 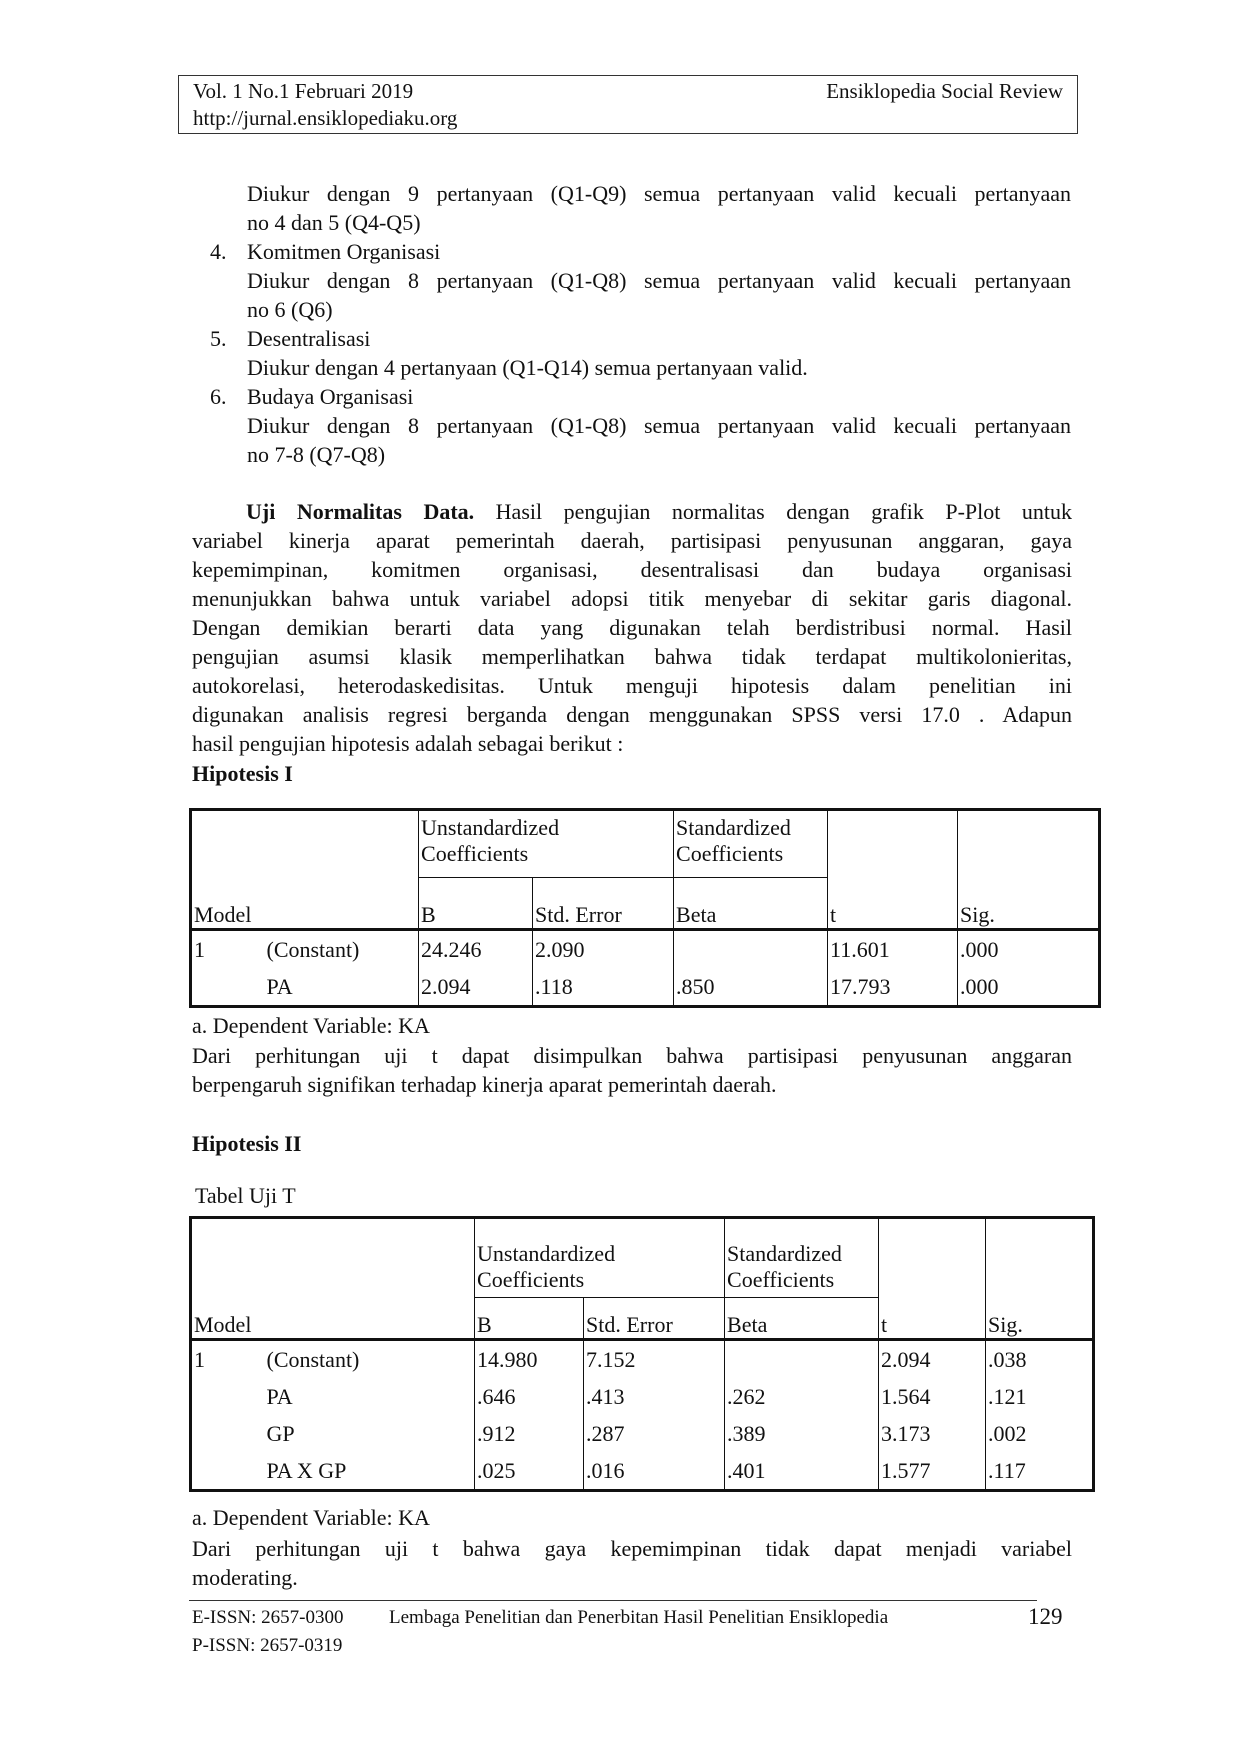 What do you see at coordinates (360, 511) in the screenshot?
I see `section-heading: Uji Normalitas Data.` at bounding box center [360, 511].